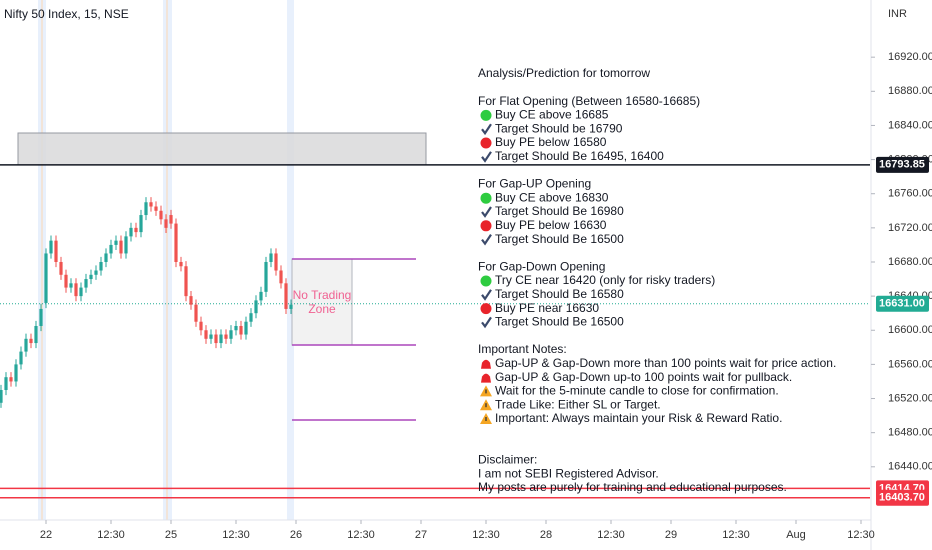 This screenshot has width=932, height=550. I want to click on y-tick-label: 16840.00, so click(910, 125).